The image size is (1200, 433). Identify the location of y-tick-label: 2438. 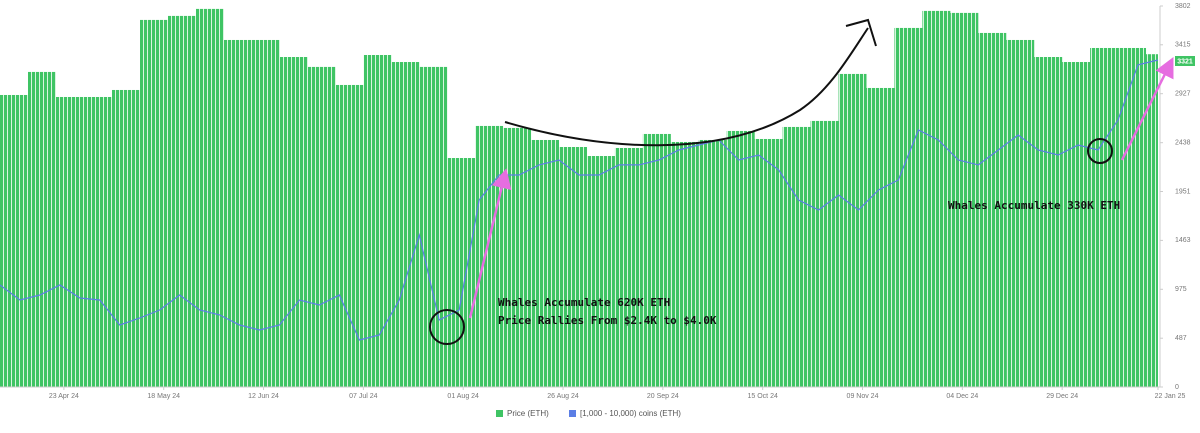
(1183, 143).